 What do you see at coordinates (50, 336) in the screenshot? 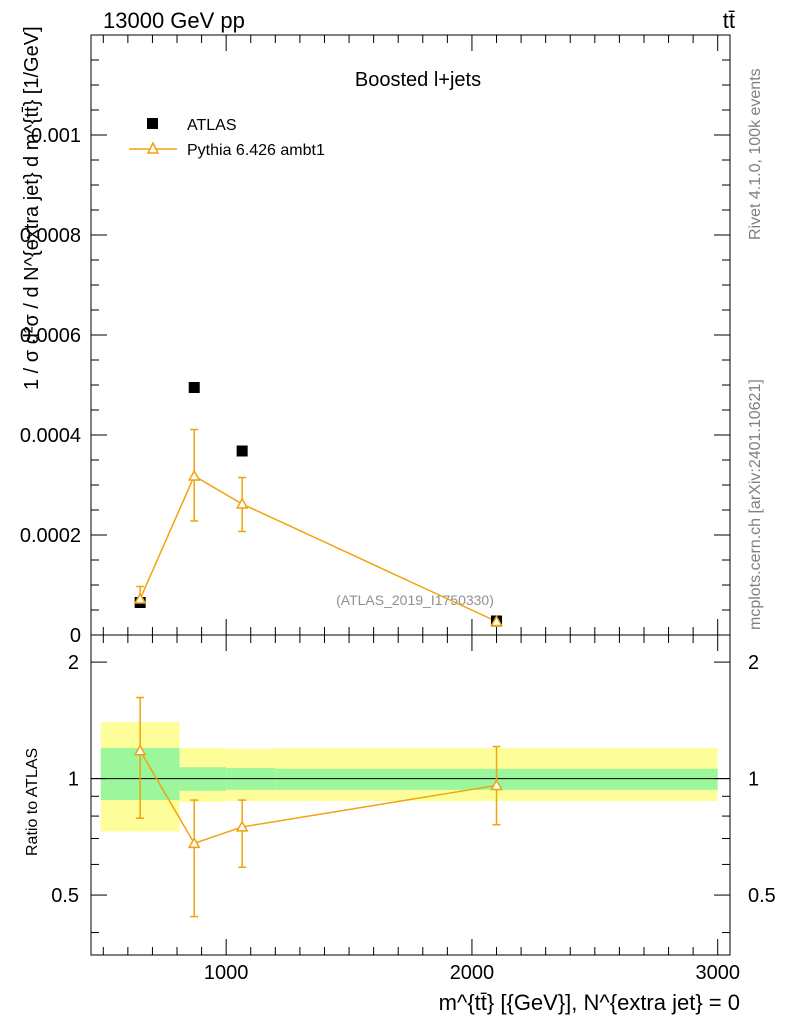
I see `y-tick-label: 0.0006` at bounding box center [50, 336].